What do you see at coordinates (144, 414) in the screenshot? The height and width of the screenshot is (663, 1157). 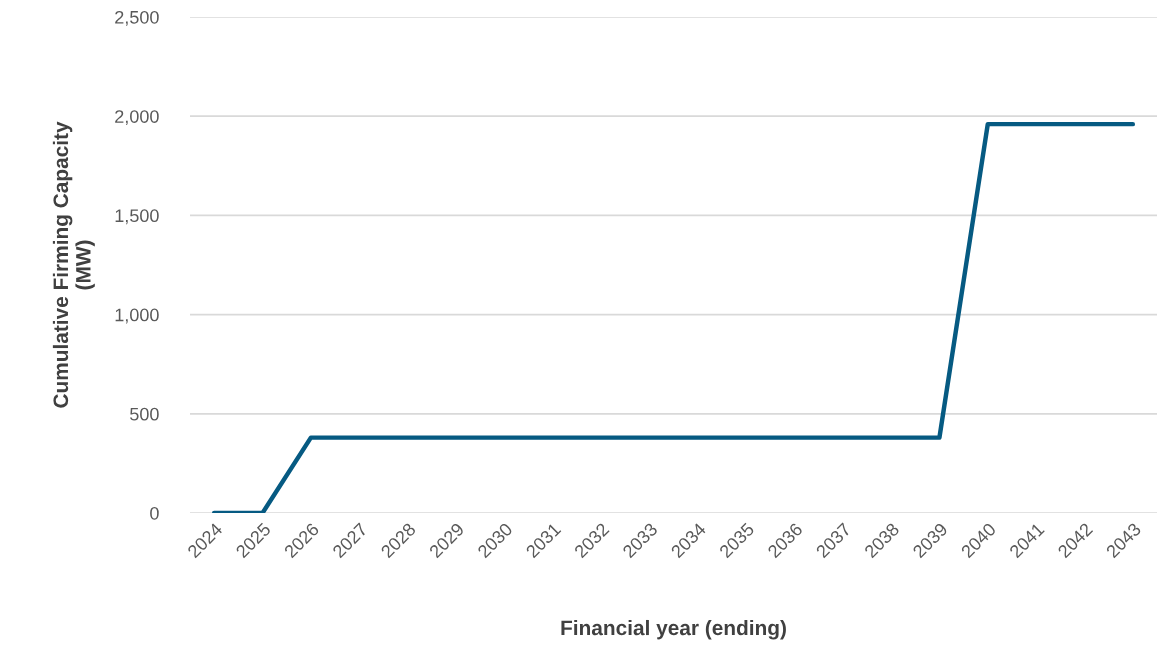 I see `y-tick-label: 500` at bounding box center [144, 414].